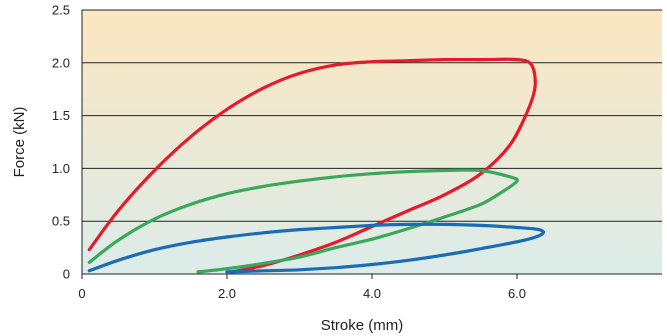 This screenshot has height=336, width=667. I want to click on y-axis-ticks: 0 0.5 1.0 1.5 2.0 2.5, so click(61, 142).